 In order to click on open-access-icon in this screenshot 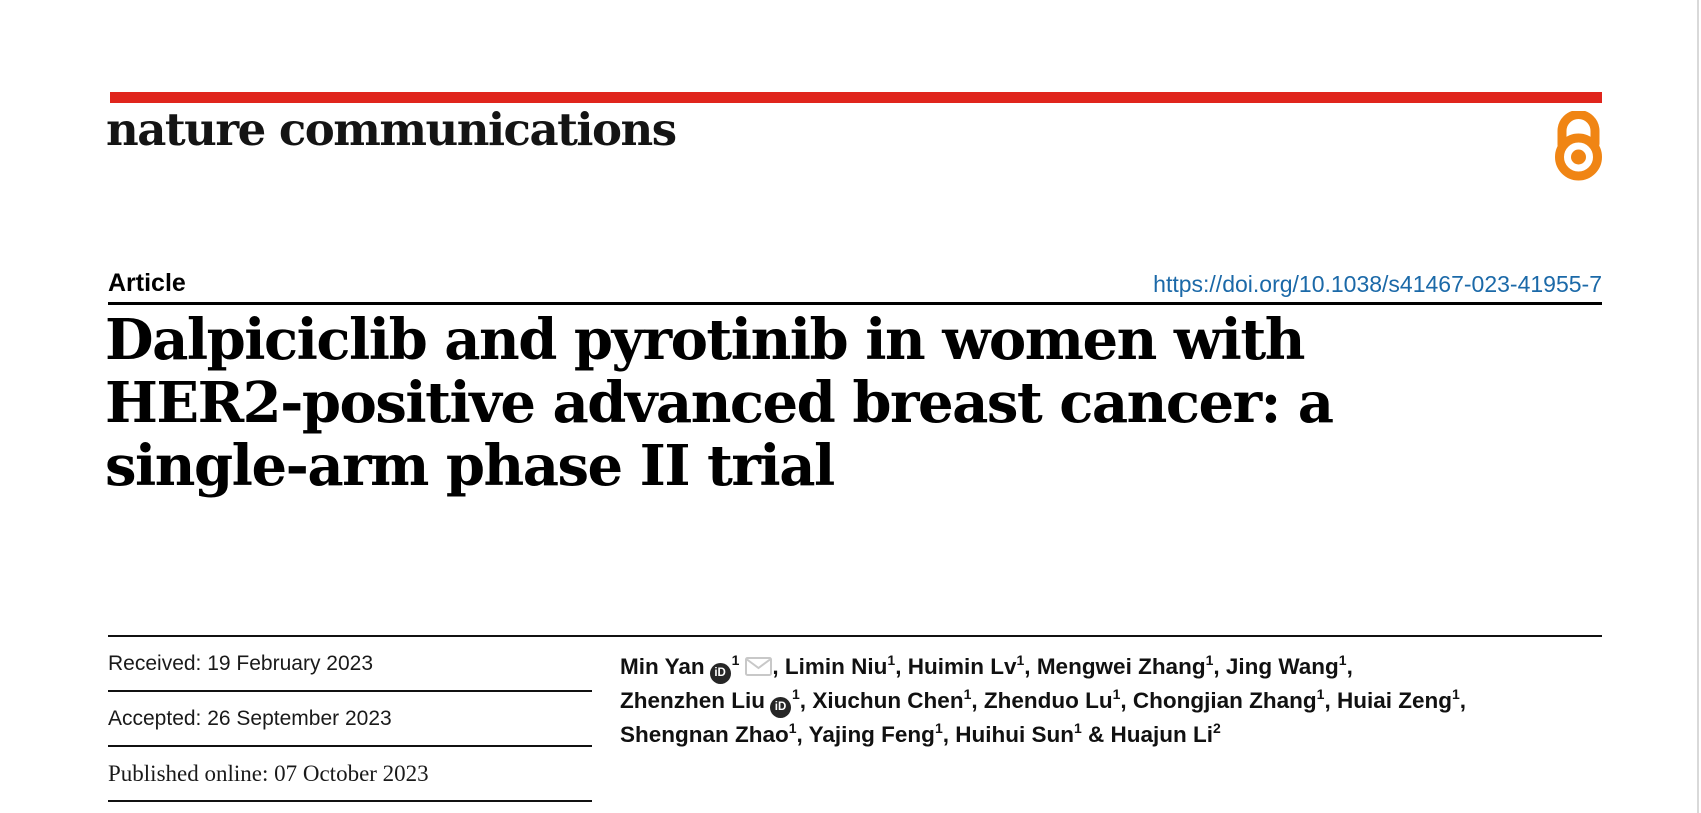, I will do `click(1578, 145)`.